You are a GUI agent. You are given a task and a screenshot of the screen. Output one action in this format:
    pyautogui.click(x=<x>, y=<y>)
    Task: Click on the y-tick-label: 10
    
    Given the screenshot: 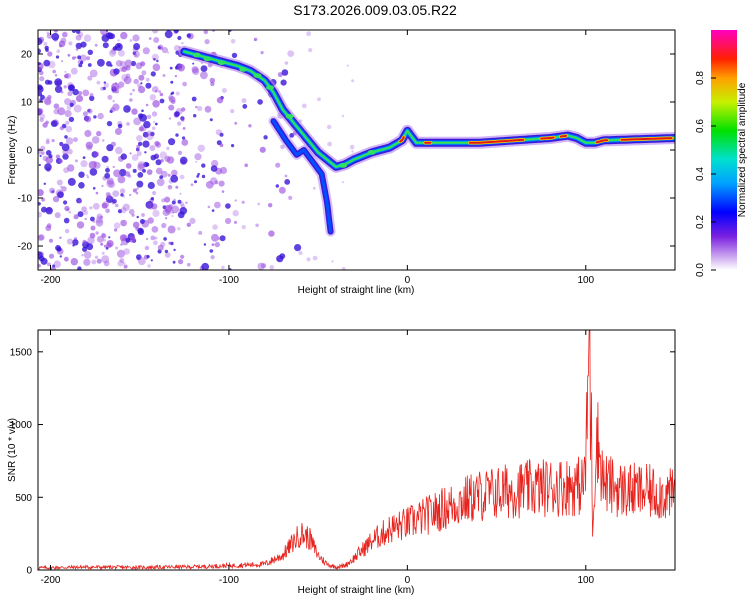 What is the action you would take?
    pyautogui.click(x=27, y=103)
    